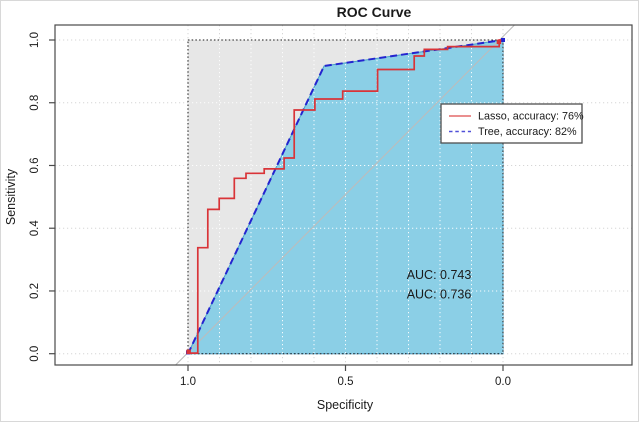  I want to click on legend: Lasso, accuracy: 76% Tree, accuracy: 82%, so click(512, 123).